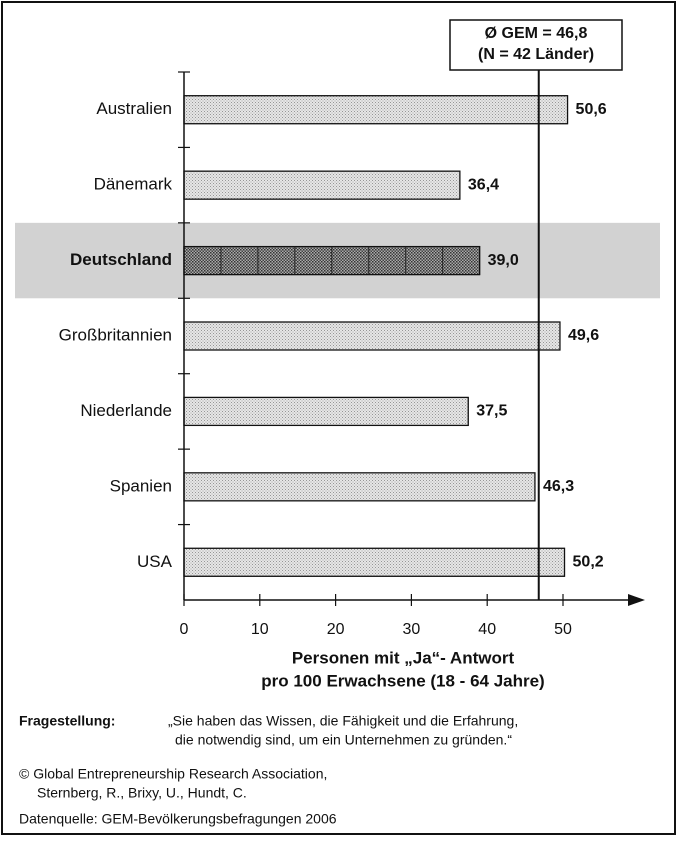  What do you see at coordinates (583, 335) in the screenshot?
I see `value-label: 49,6` at bounding box center [583, 335].